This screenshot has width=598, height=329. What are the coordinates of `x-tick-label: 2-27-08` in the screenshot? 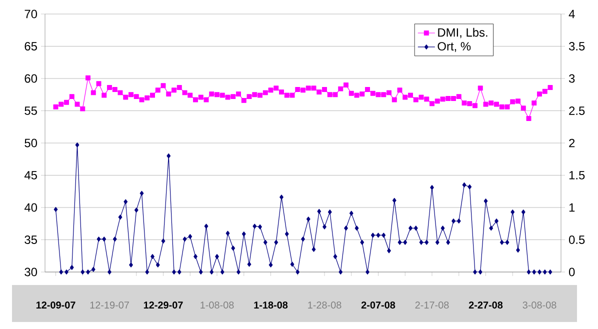 It's located at (485, 305).